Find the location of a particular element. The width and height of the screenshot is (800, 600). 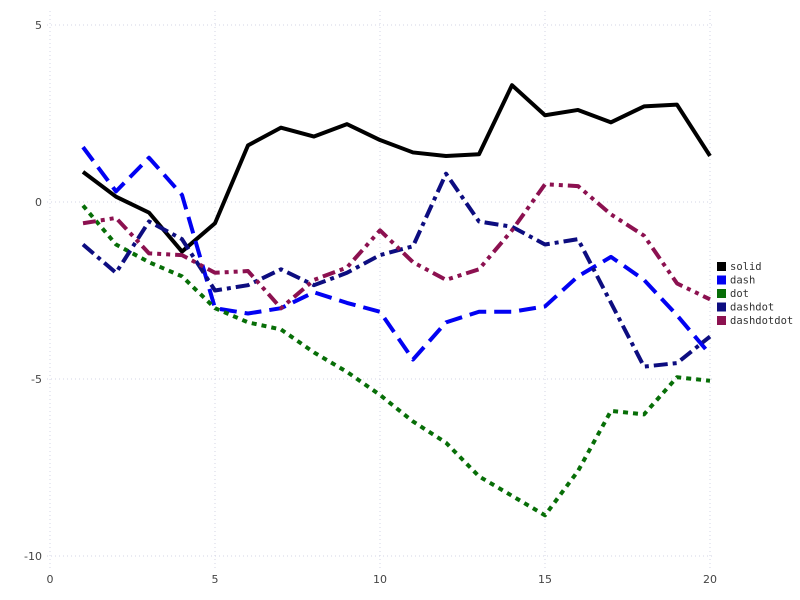

x-tick-label: 10 is located at coordinates (380, 579).